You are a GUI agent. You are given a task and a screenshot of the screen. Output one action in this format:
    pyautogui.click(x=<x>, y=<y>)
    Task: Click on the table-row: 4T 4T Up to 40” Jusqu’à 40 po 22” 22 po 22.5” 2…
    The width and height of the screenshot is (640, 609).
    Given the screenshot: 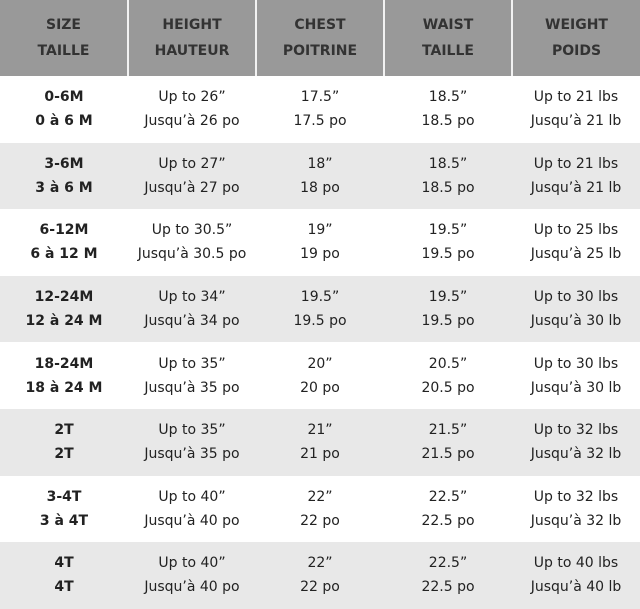 What is the action you would take?
    pyautogui.click(x=320, y=575)
    